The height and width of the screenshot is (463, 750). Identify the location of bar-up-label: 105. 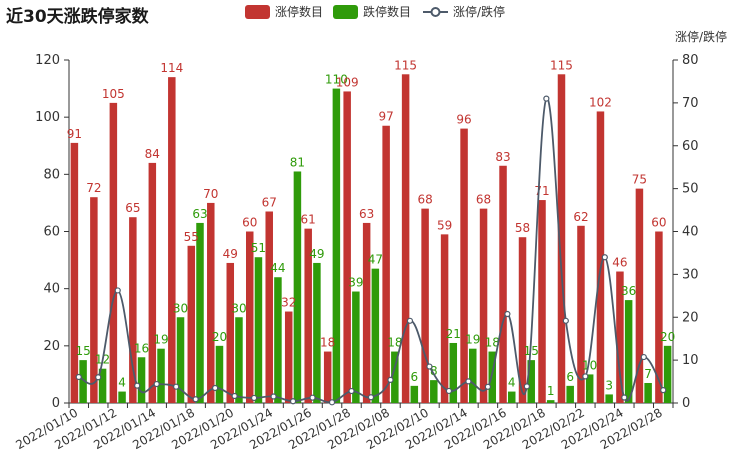
(113, 94).